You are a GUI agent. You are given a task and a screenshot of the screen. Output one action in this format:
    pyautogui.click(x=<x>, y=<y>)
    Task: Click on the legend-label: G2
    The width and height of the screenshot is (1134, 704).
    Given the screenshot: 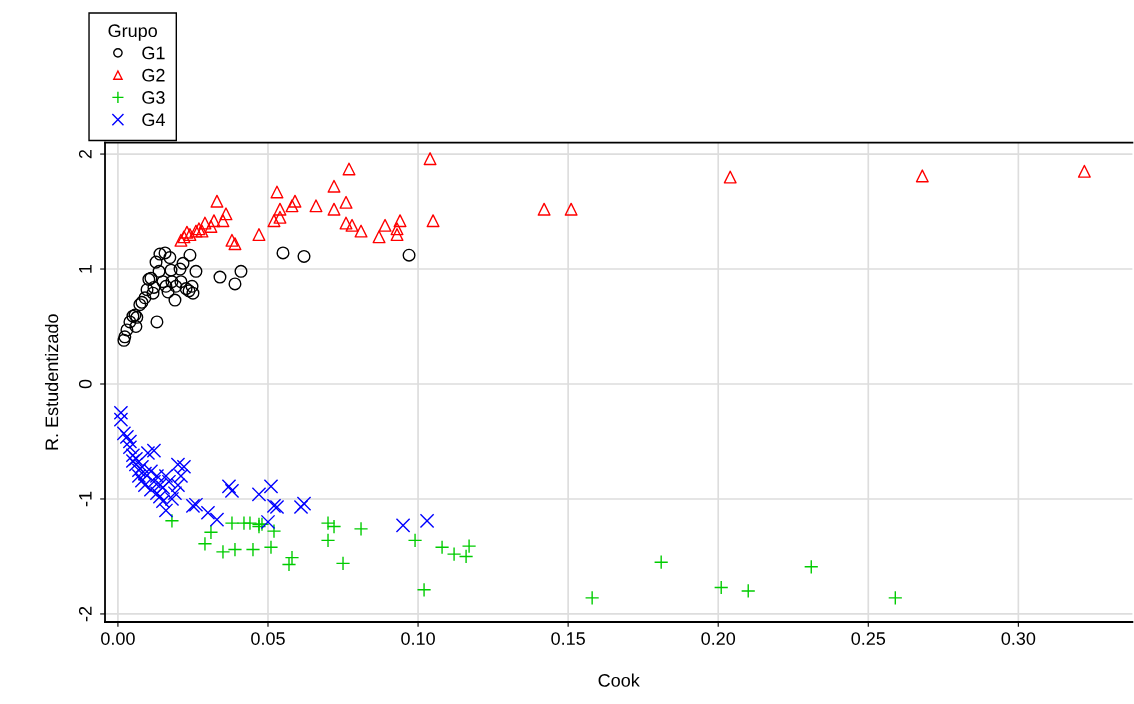 What is the action you would take?
    pyautogui.click(x=153, y=75)
    